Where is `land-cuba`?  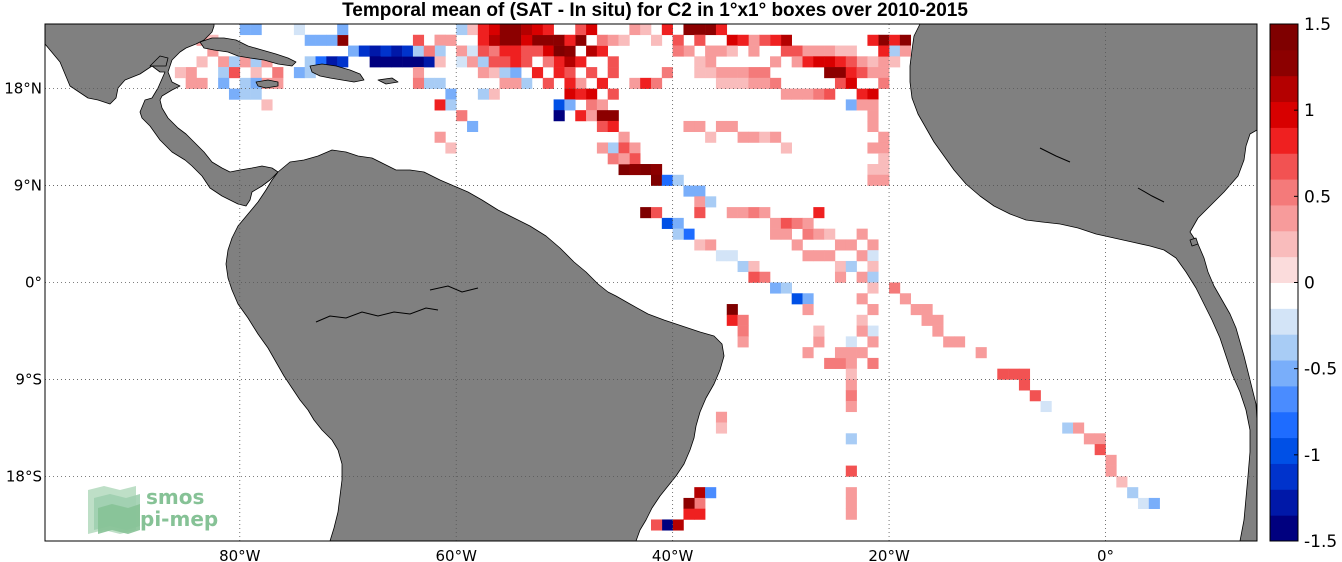
land-cuba is located at coordinates (248, 52).